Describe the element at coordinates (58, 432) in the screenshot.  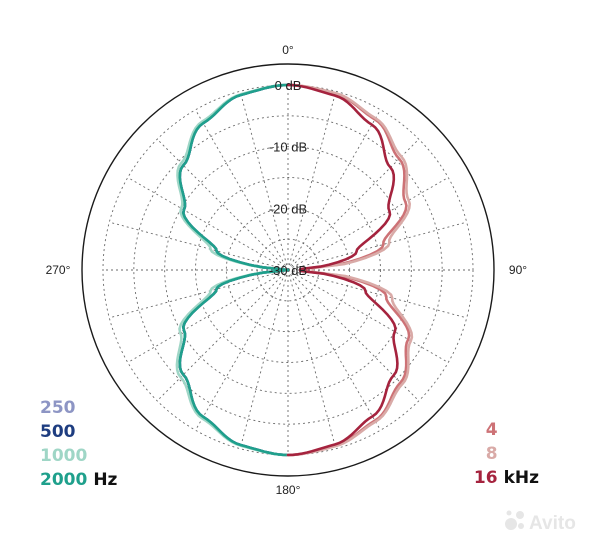
I see `legend-label: 500` at that location.